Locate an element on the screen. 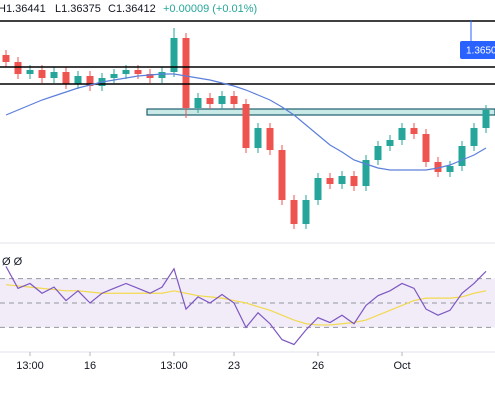  x-tick-label: 26 is located at coordinates (318, 366).